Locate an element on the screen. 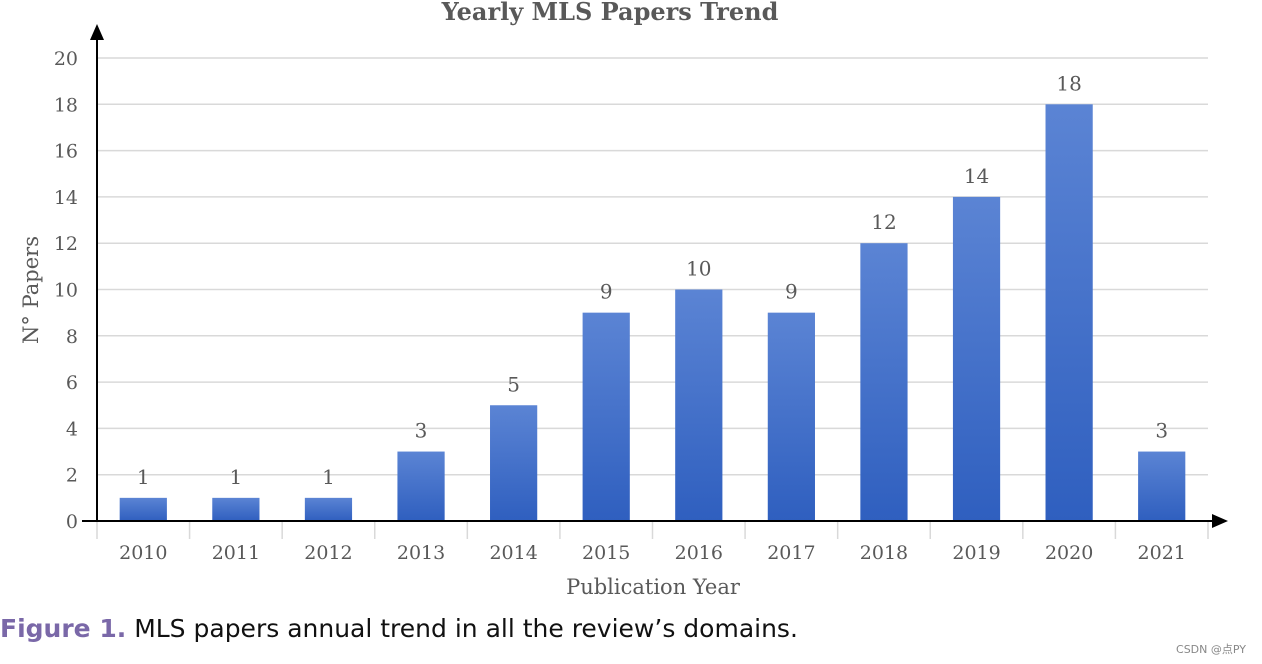 The width and height of the screenshot is (1262, 664). y-tick-label: 14 is located at coordinates (66, 198).